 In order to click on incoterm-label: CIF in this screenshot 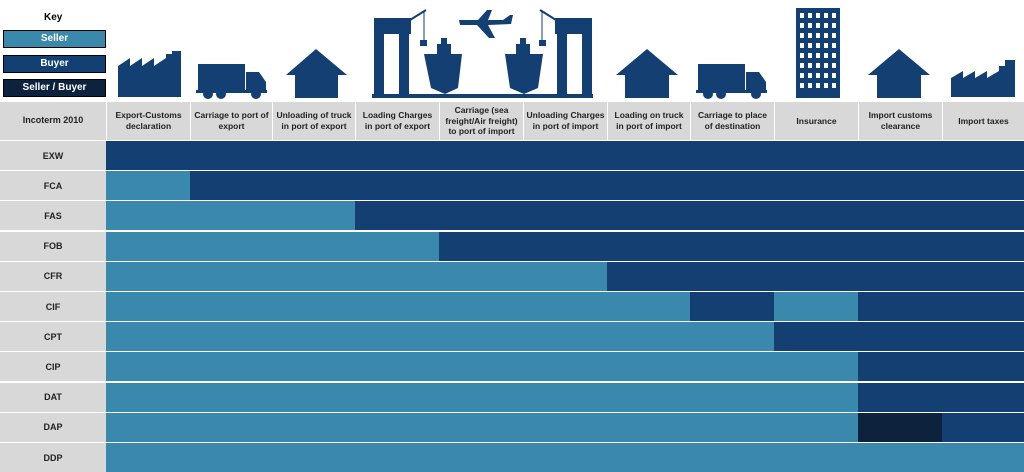, I will do `click(53, 306)`.